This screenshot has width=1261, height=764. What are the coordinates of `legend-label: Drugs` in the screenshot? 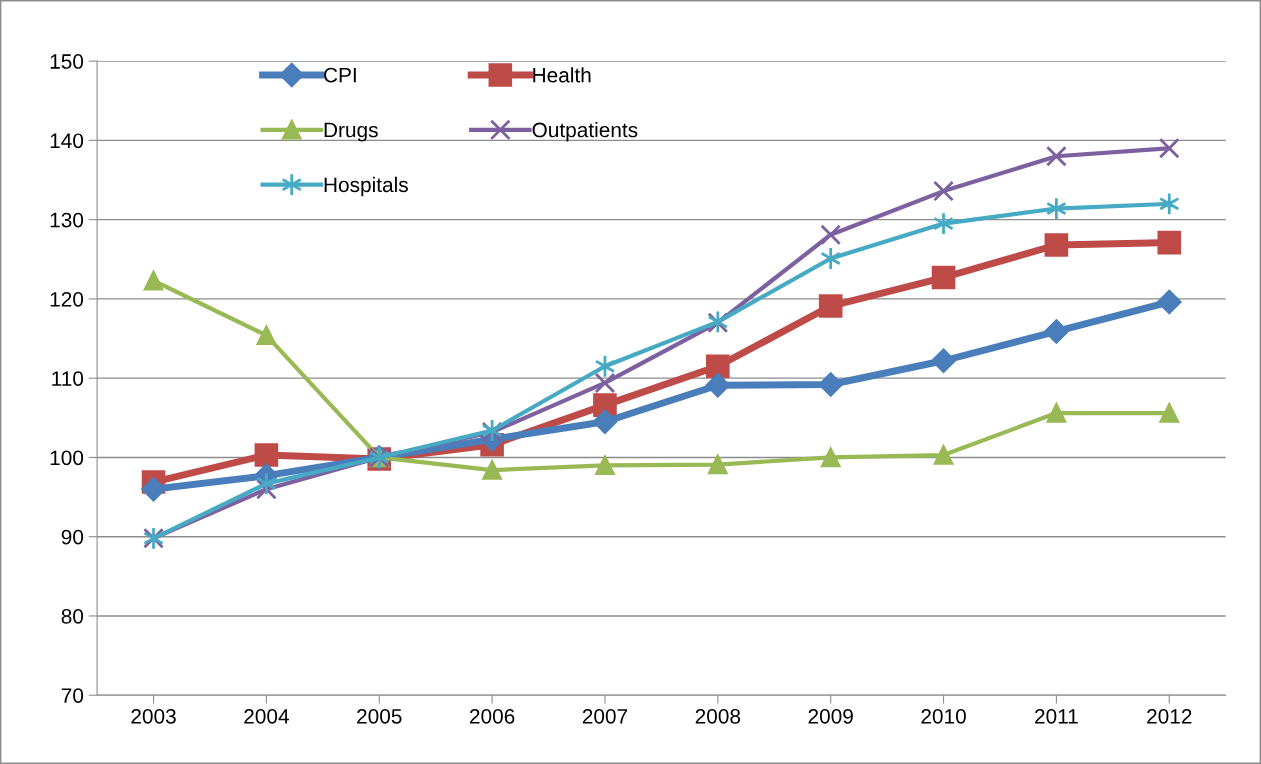 It's located at (351, 132).